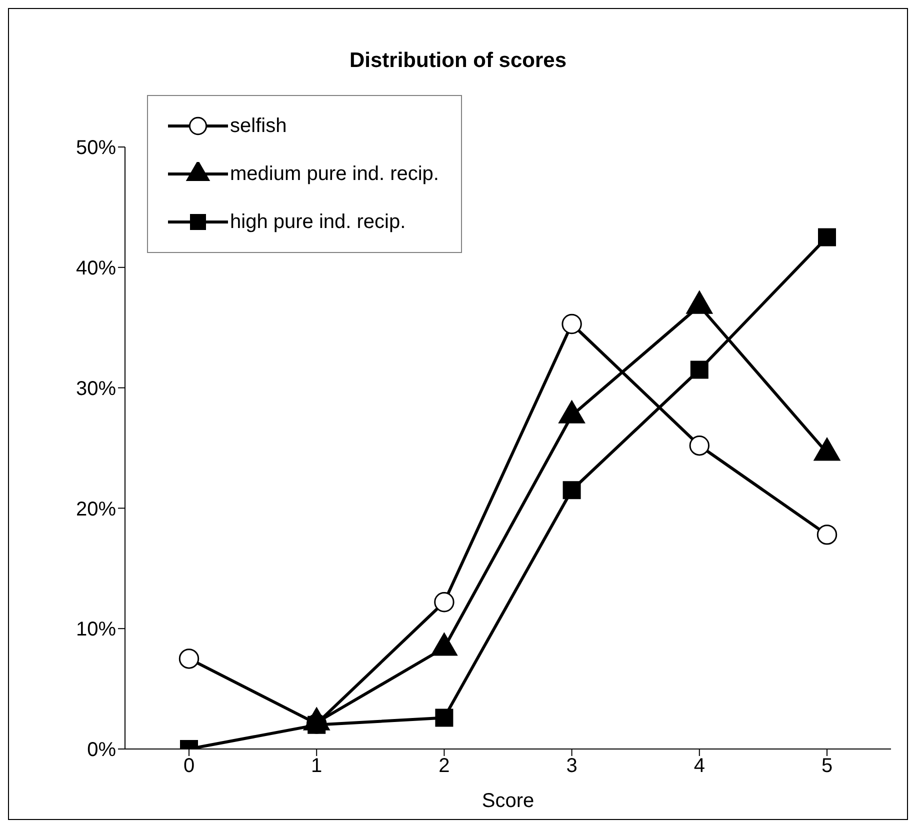 This screenshot has width=918, height=828. Describe the element at coordinates (96, 148) in the screenshot. I see `y-tick-label: 50%` at that location.